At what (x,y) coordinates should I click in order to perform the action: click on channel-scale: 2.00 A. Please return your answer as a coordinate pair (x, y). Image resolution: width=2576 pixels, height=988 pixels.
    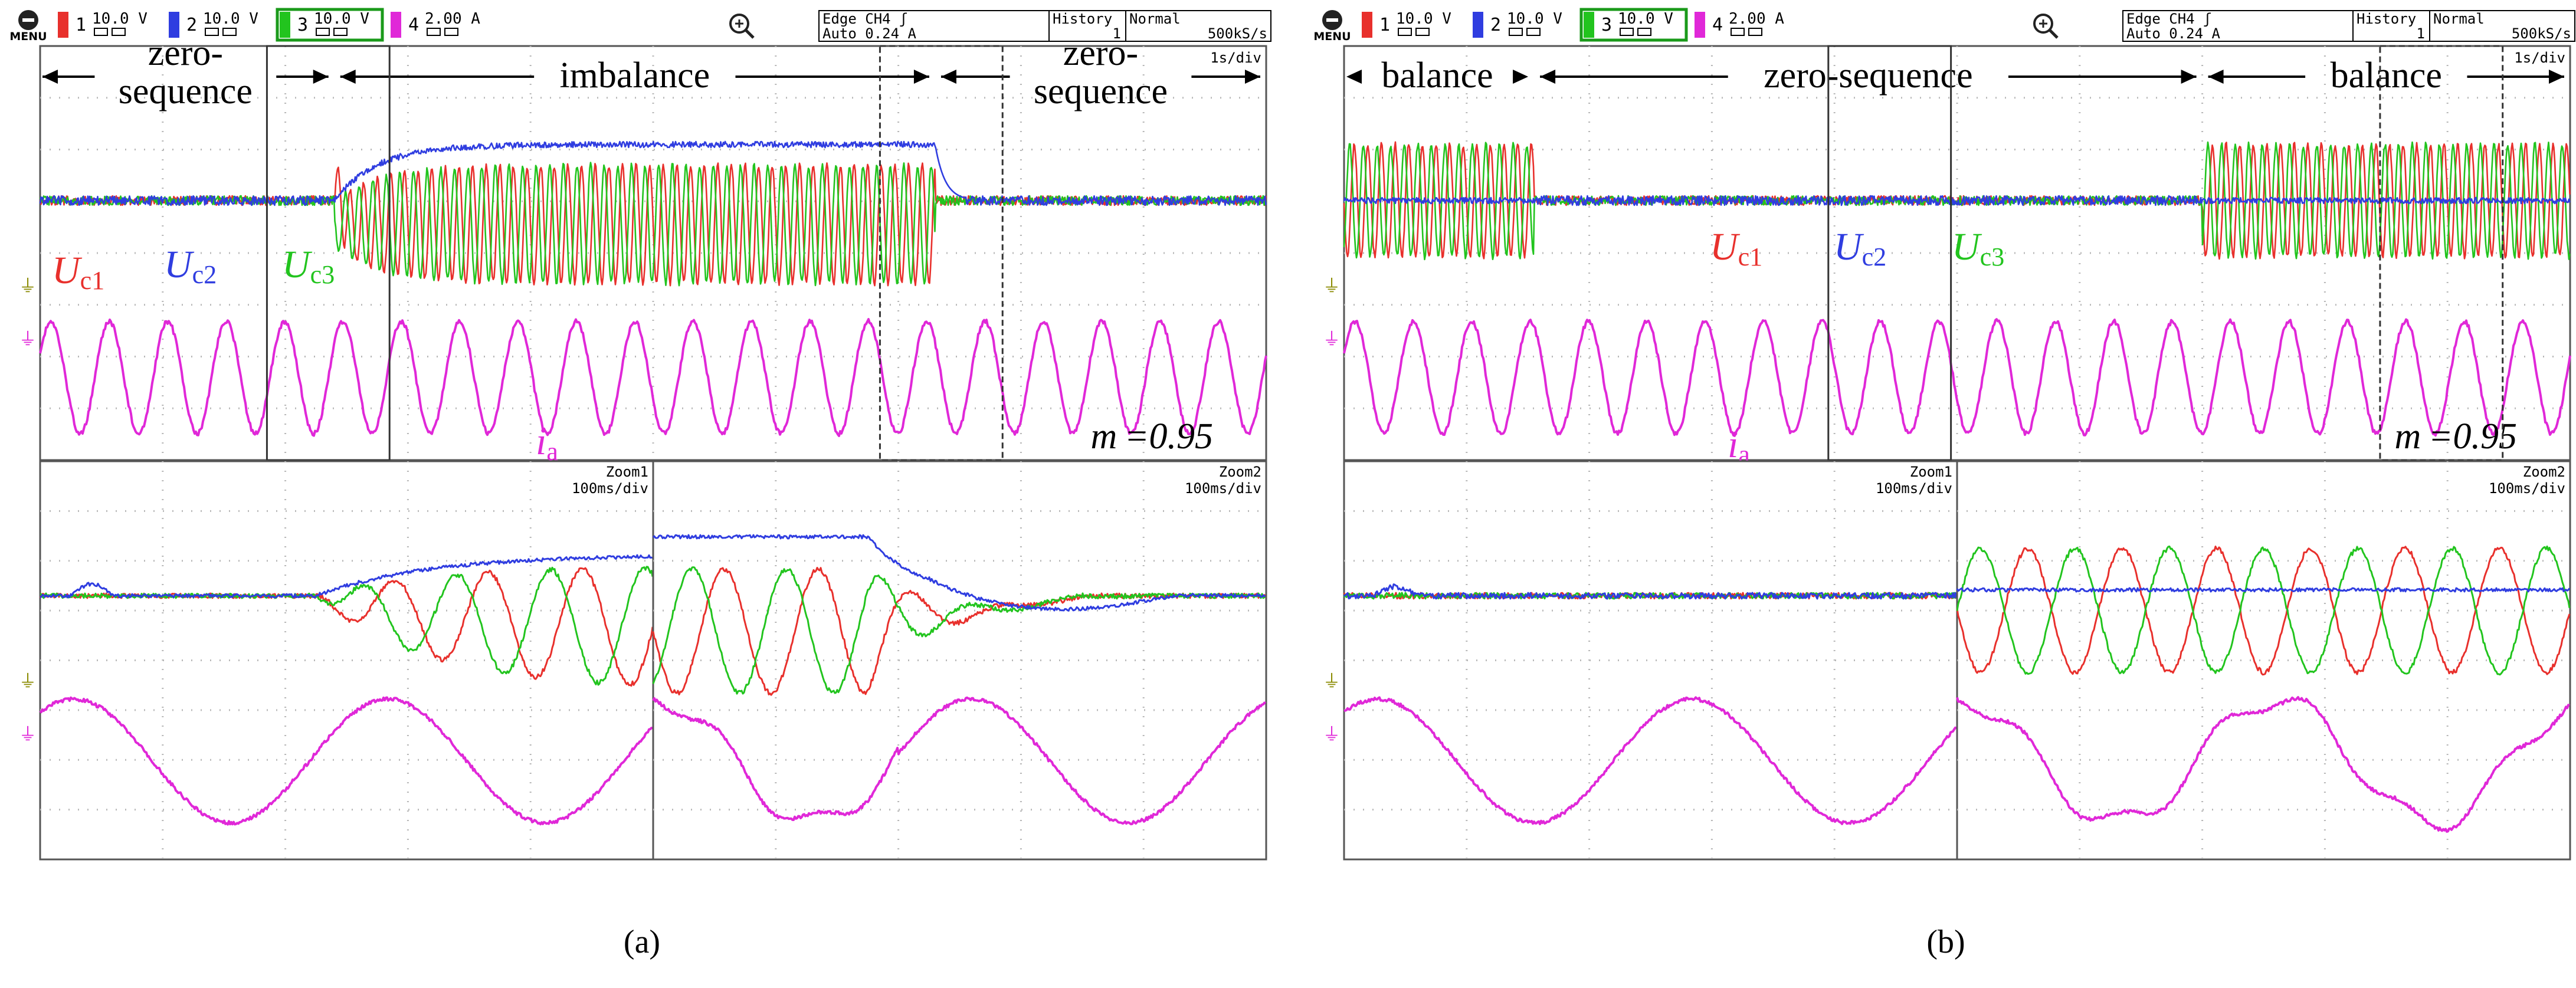
    Looking at the image, I should click on (452, 19).